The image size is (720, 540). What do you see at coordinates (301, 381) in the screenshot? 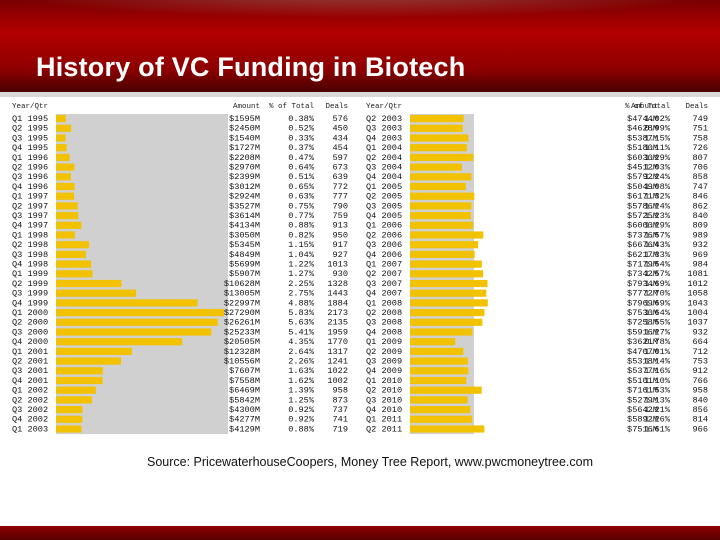
I see `percent-label: 1.62%` at bounding box center [301, 381].